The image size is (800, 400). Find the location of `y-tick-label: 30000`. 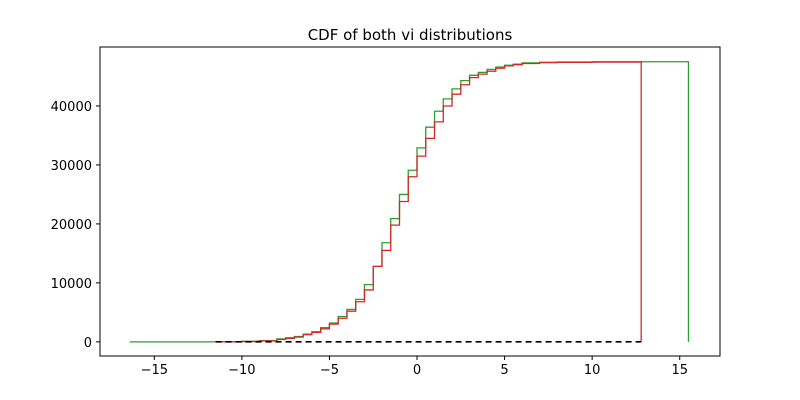

y-tick-label: 30000 is located at coordinates (71, 166).